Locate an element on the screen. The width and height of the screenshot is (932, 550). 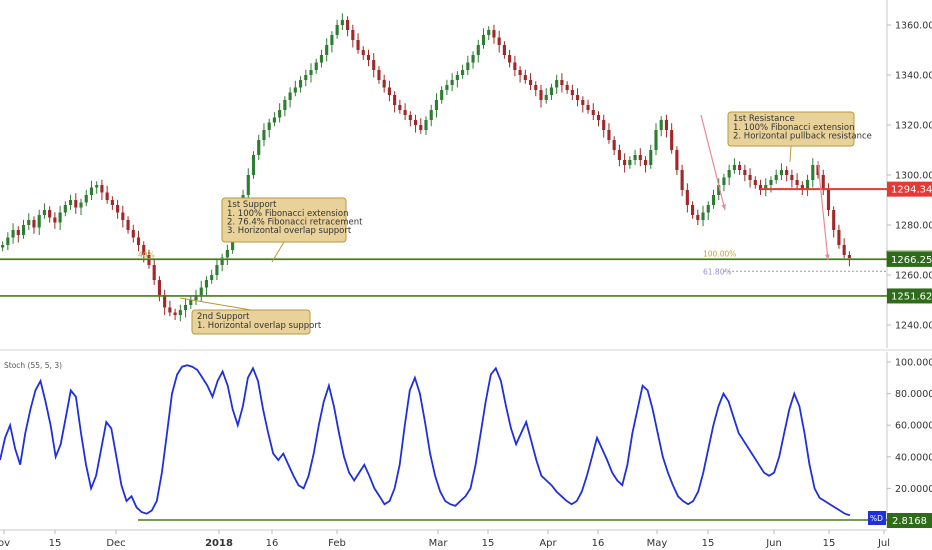
stoch-tick-label: 80.0000 is located at coordinates (913, 394).